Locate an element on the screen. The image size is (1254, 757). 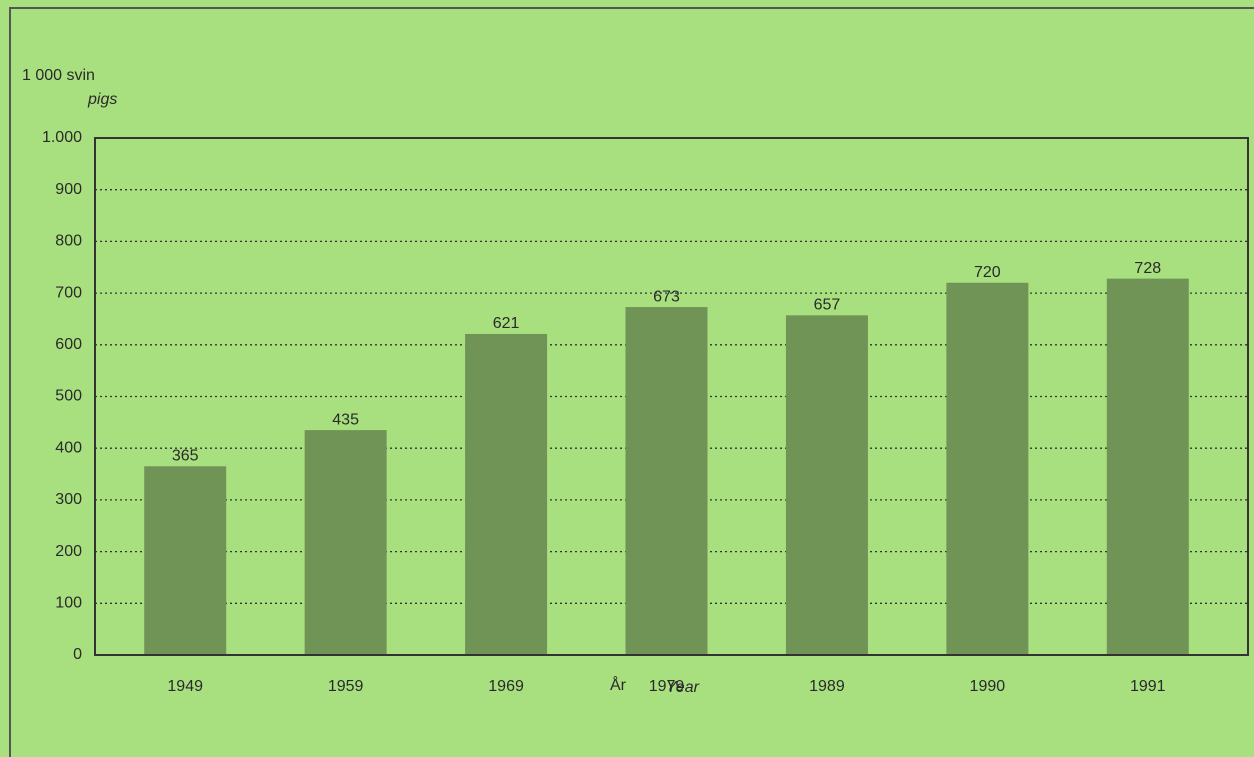
x-tick-label: 1969 is located at coordinates (506, 686).